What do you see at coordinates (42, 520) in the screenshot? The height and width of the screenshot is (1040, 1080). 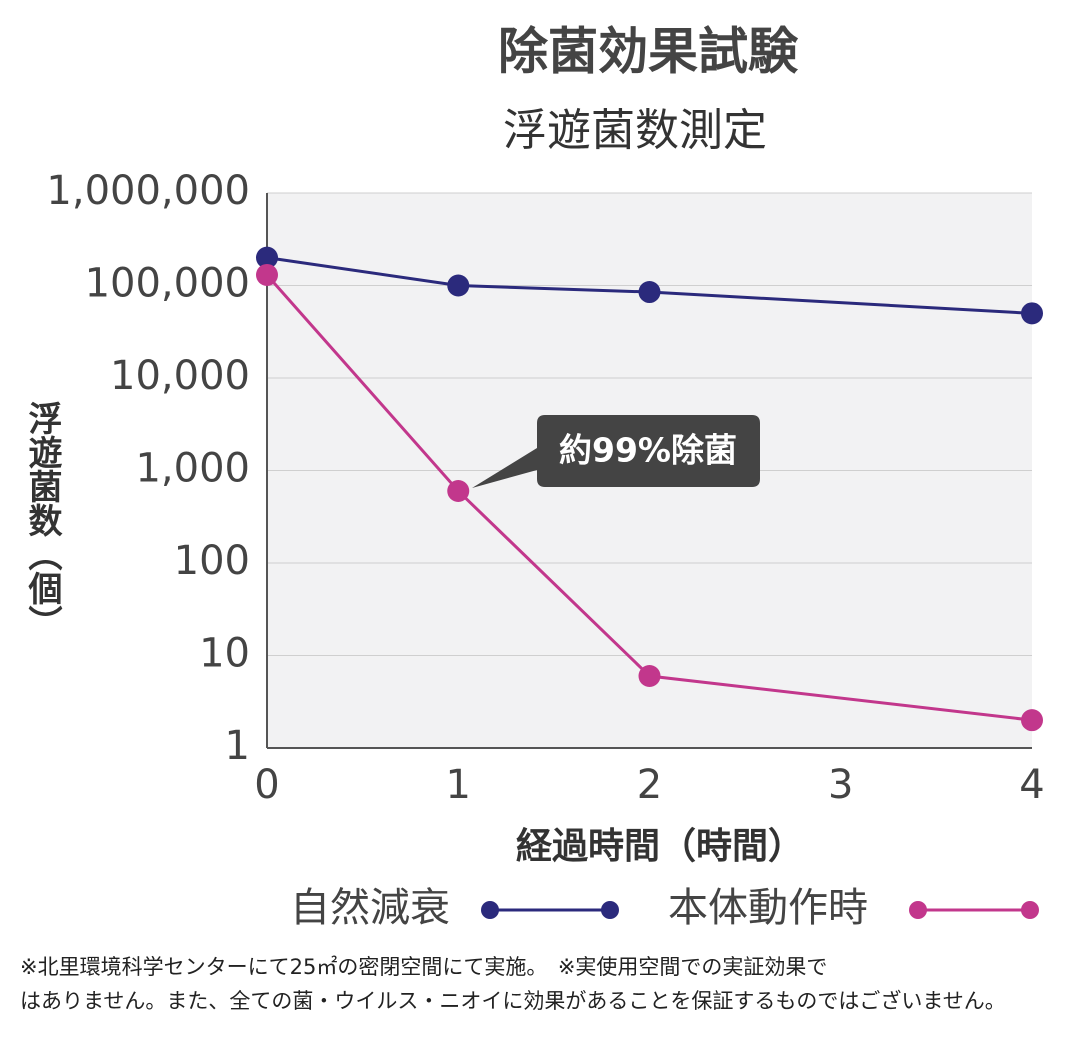 I see `y-axis-label: 浮遊菌数（個）` at bounding box center [42, 520].